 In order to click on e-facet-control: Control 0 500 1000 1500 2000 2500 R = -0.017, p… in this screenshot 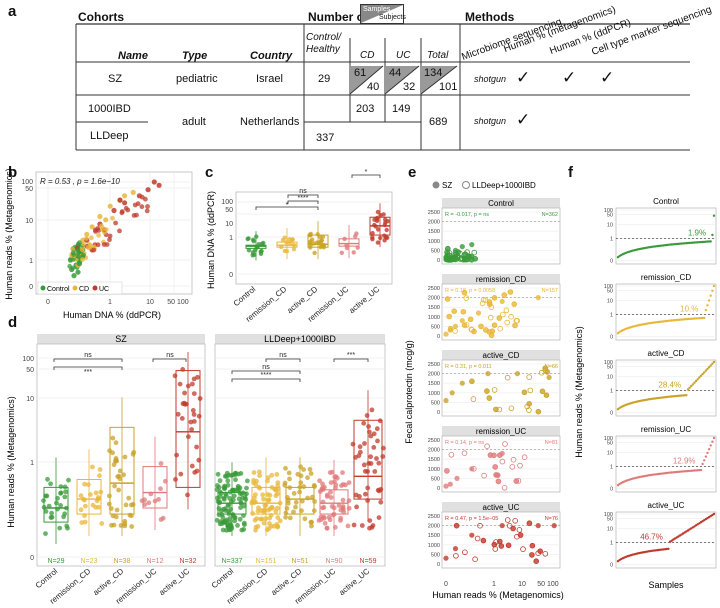, I will do `click(494, 231)`.